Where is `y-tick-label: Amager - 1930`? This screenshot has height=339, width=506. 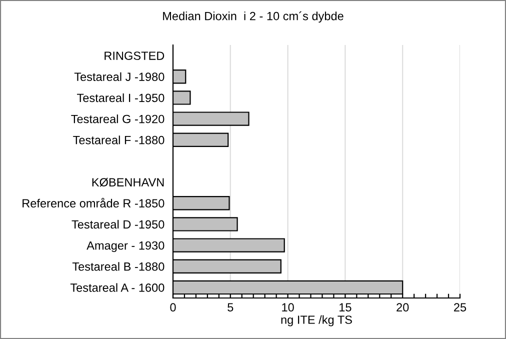
y-tick-label: Amager - 1930 is located at coordinates (125, 246).